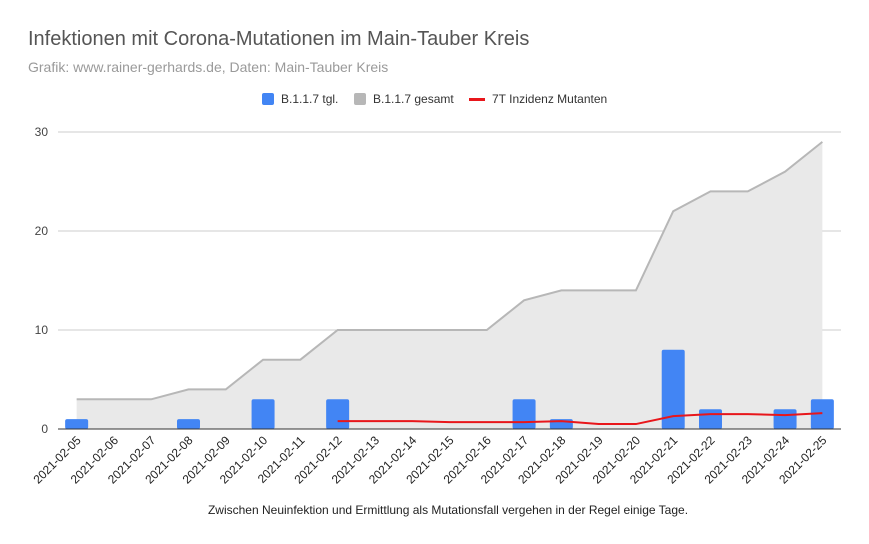 This screenshot has height=544, width=869. I want to click on y-tick-label-2: 20, so click(42, 231).